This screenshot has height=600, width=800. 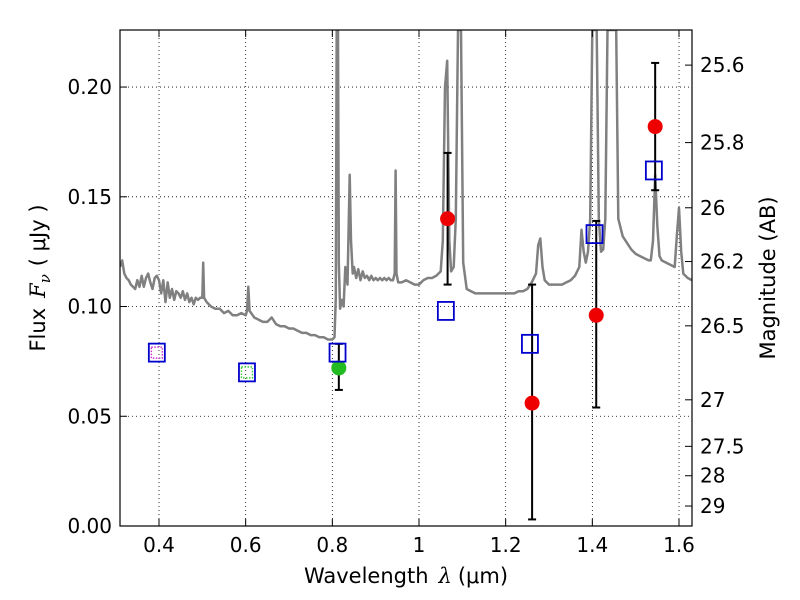 What do you see at coordinates (722, 65) in the screenshot?
I see `y2-tick-label: 25.6` at bounding box center [722, 65].